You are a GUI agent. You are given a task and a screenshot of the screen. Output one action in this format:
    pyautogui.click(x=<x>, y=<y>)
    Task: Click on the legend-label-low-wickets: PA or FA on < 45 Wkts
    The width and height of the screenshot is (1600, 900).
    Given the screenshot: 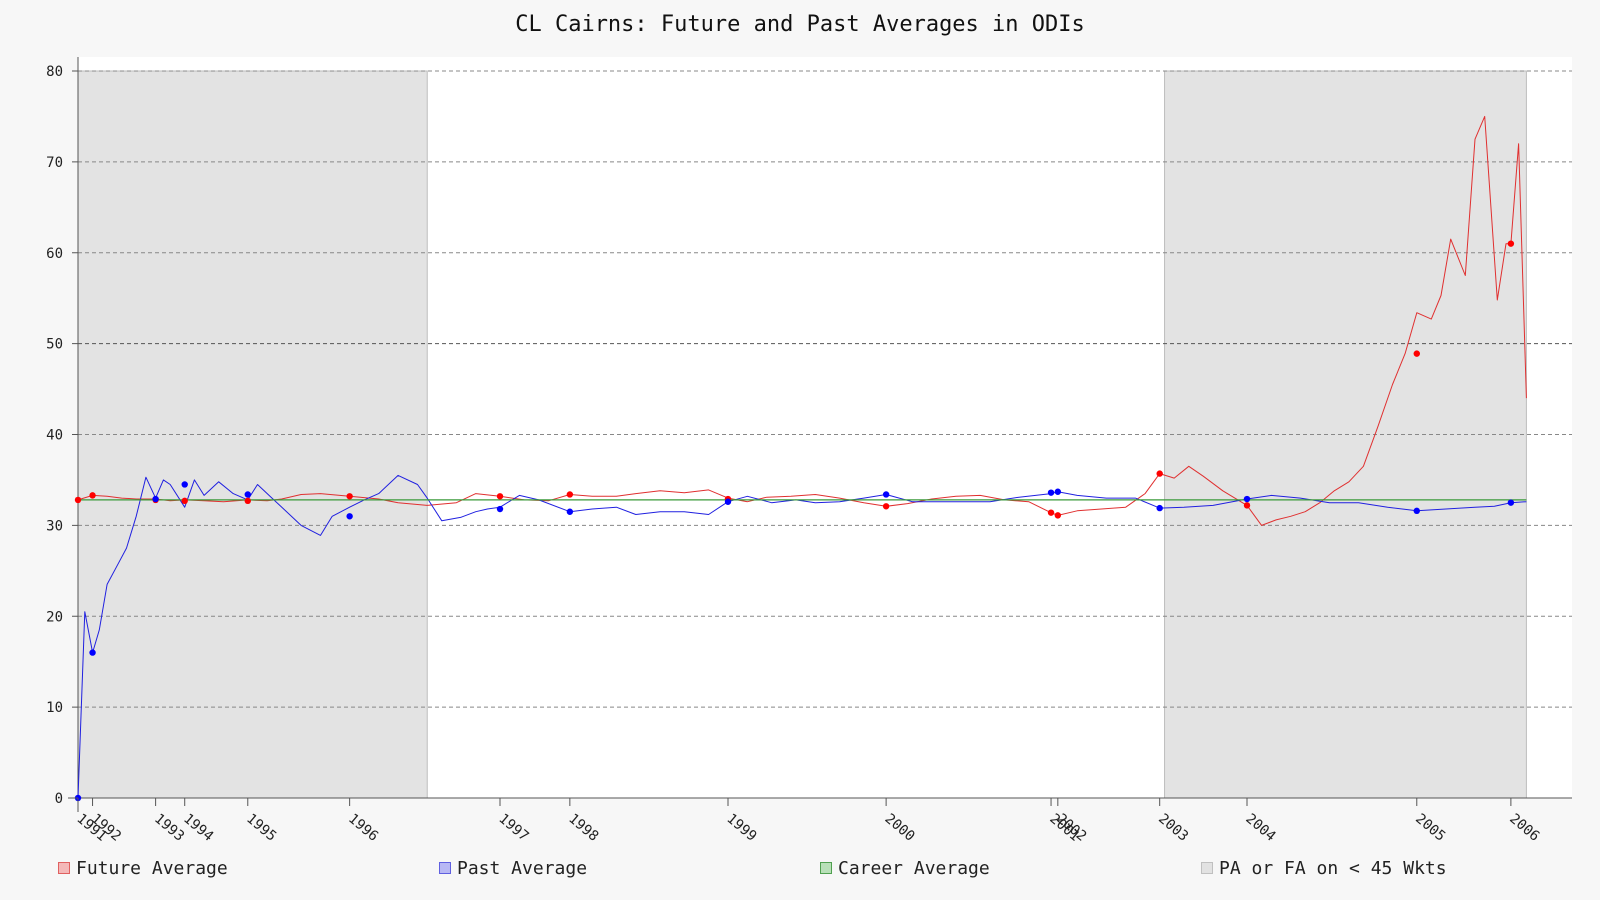 What is the action you would take?
    pyautogui.click(x=1333, y=868)
    